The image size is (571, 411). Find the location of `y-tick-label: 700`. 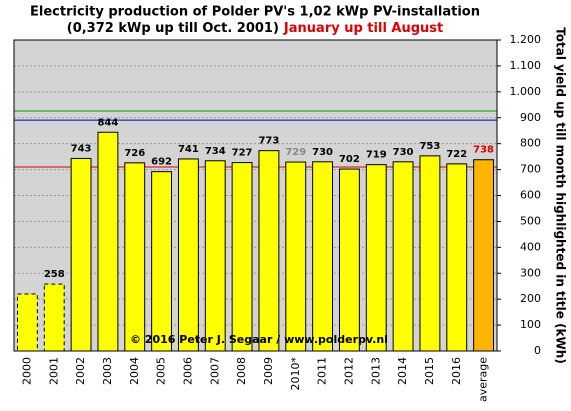

y-tick-label: 700 is located at coordinates (530, 169).